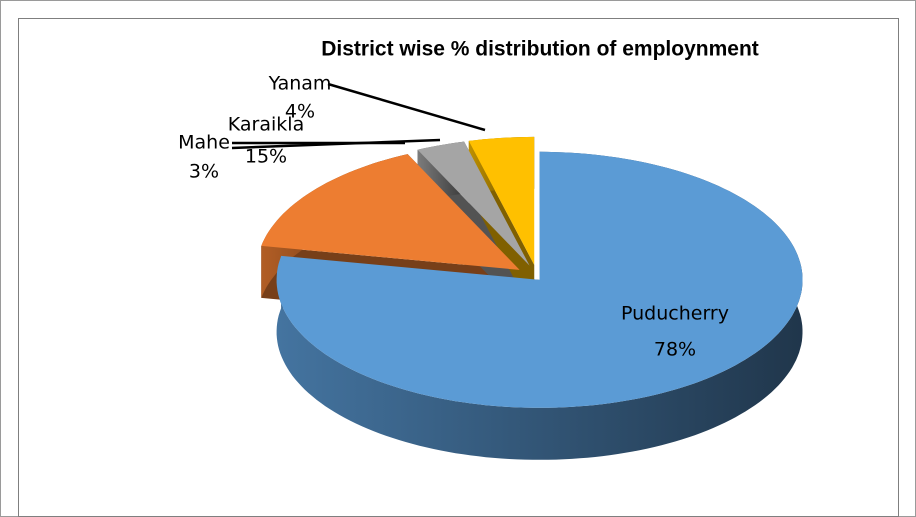  I want to click on slice-label: Puducherry, so click(675, 314).